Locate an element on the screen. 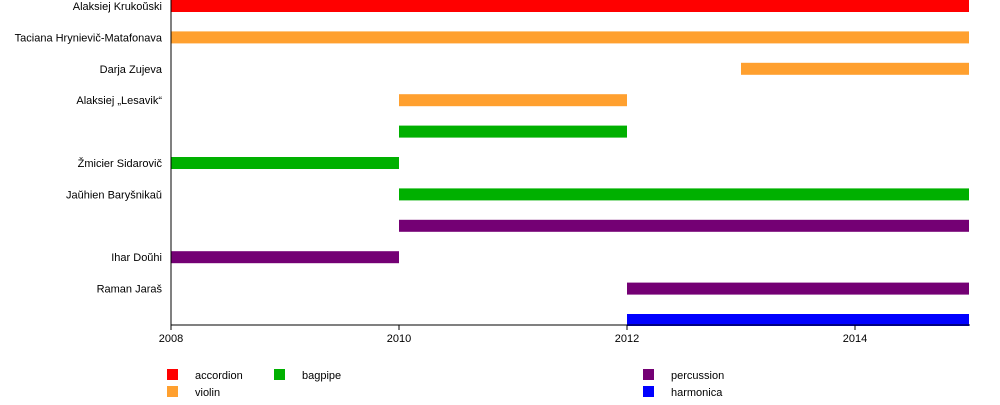 The height and width of the screenshot is (405, 1000). row-label: Jaŭhien Baryšnikaŭ is located at coordinates (114, 195).